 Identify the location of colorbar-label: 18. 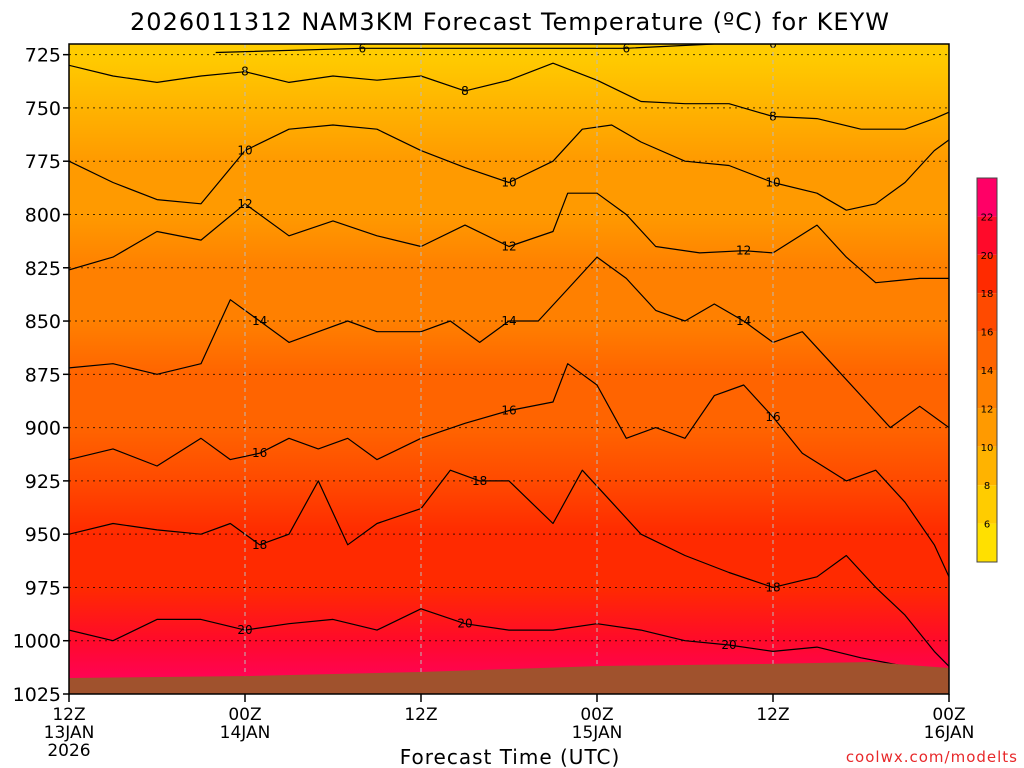
(987, 294).